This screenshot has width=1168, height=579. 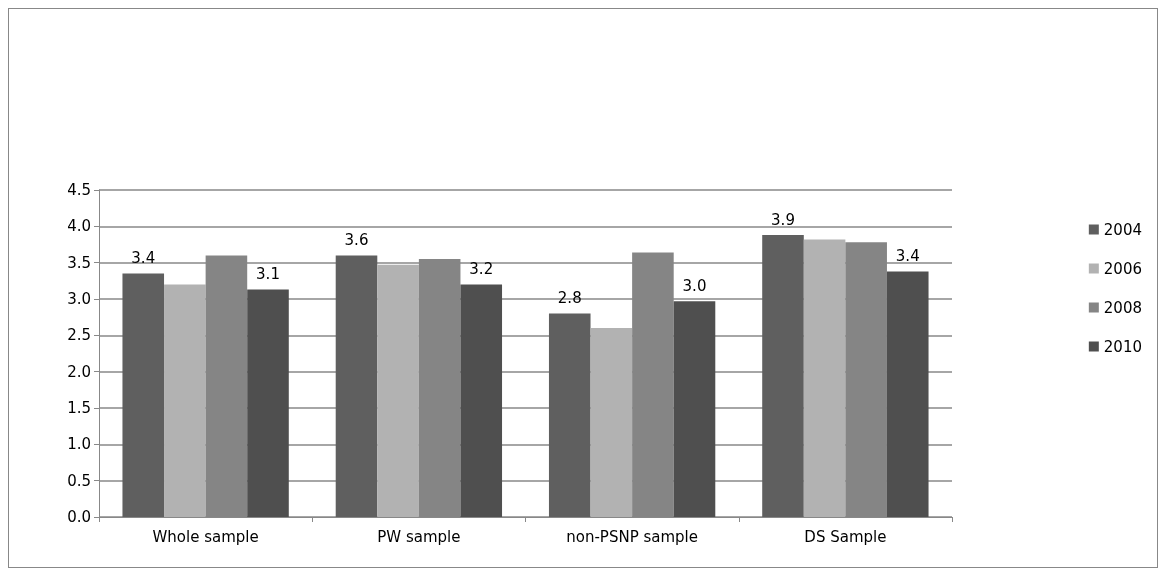 What do you see at coordinates (1123, 346) in the screenshot?
I see `legend-label: 2010` at bounding box center [1123, 346].